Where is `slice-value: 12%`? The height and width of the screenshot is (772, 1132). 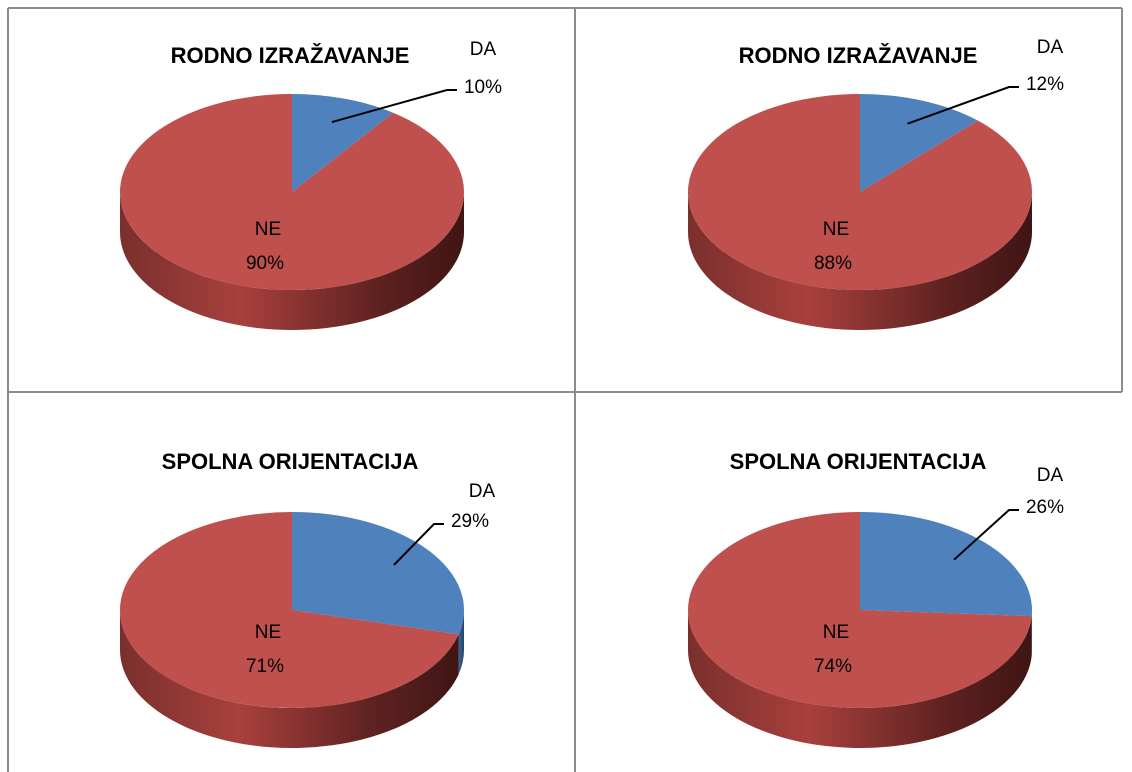 slice-value: 12% is located at coordinates (1045, 84).